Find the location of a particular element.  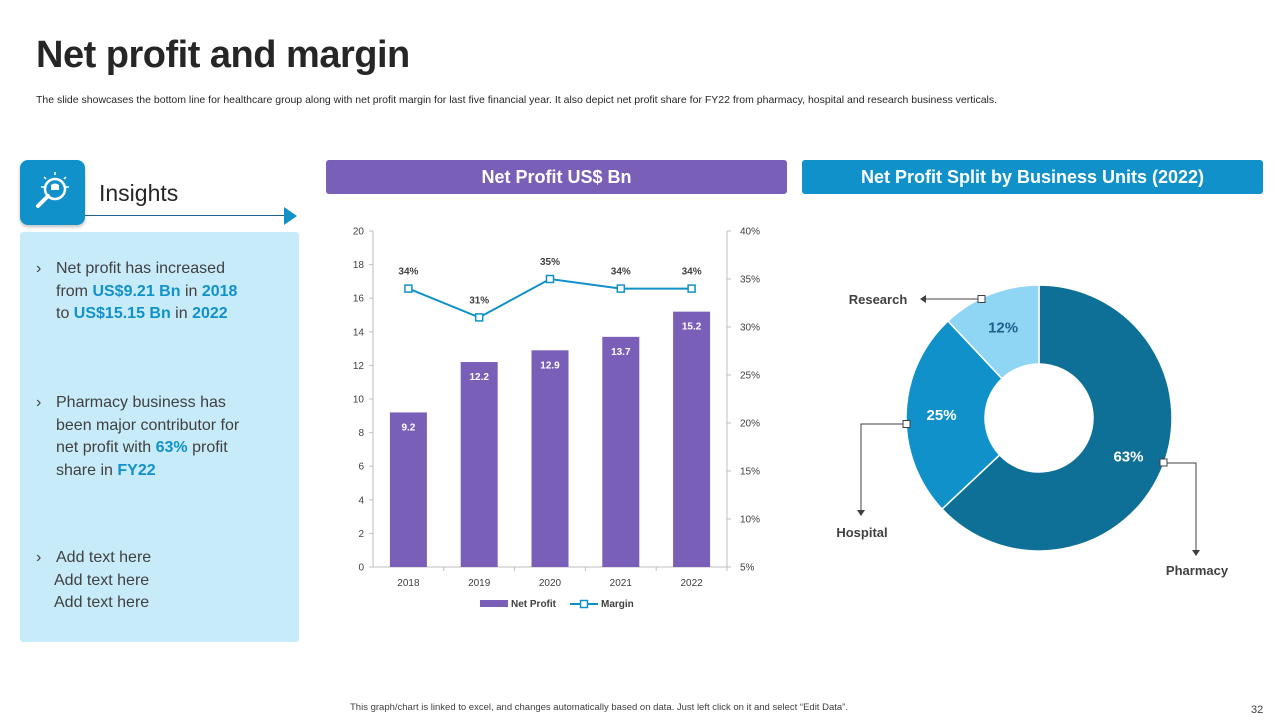

legend-bar-swatch is located at coordinates (494, 603).